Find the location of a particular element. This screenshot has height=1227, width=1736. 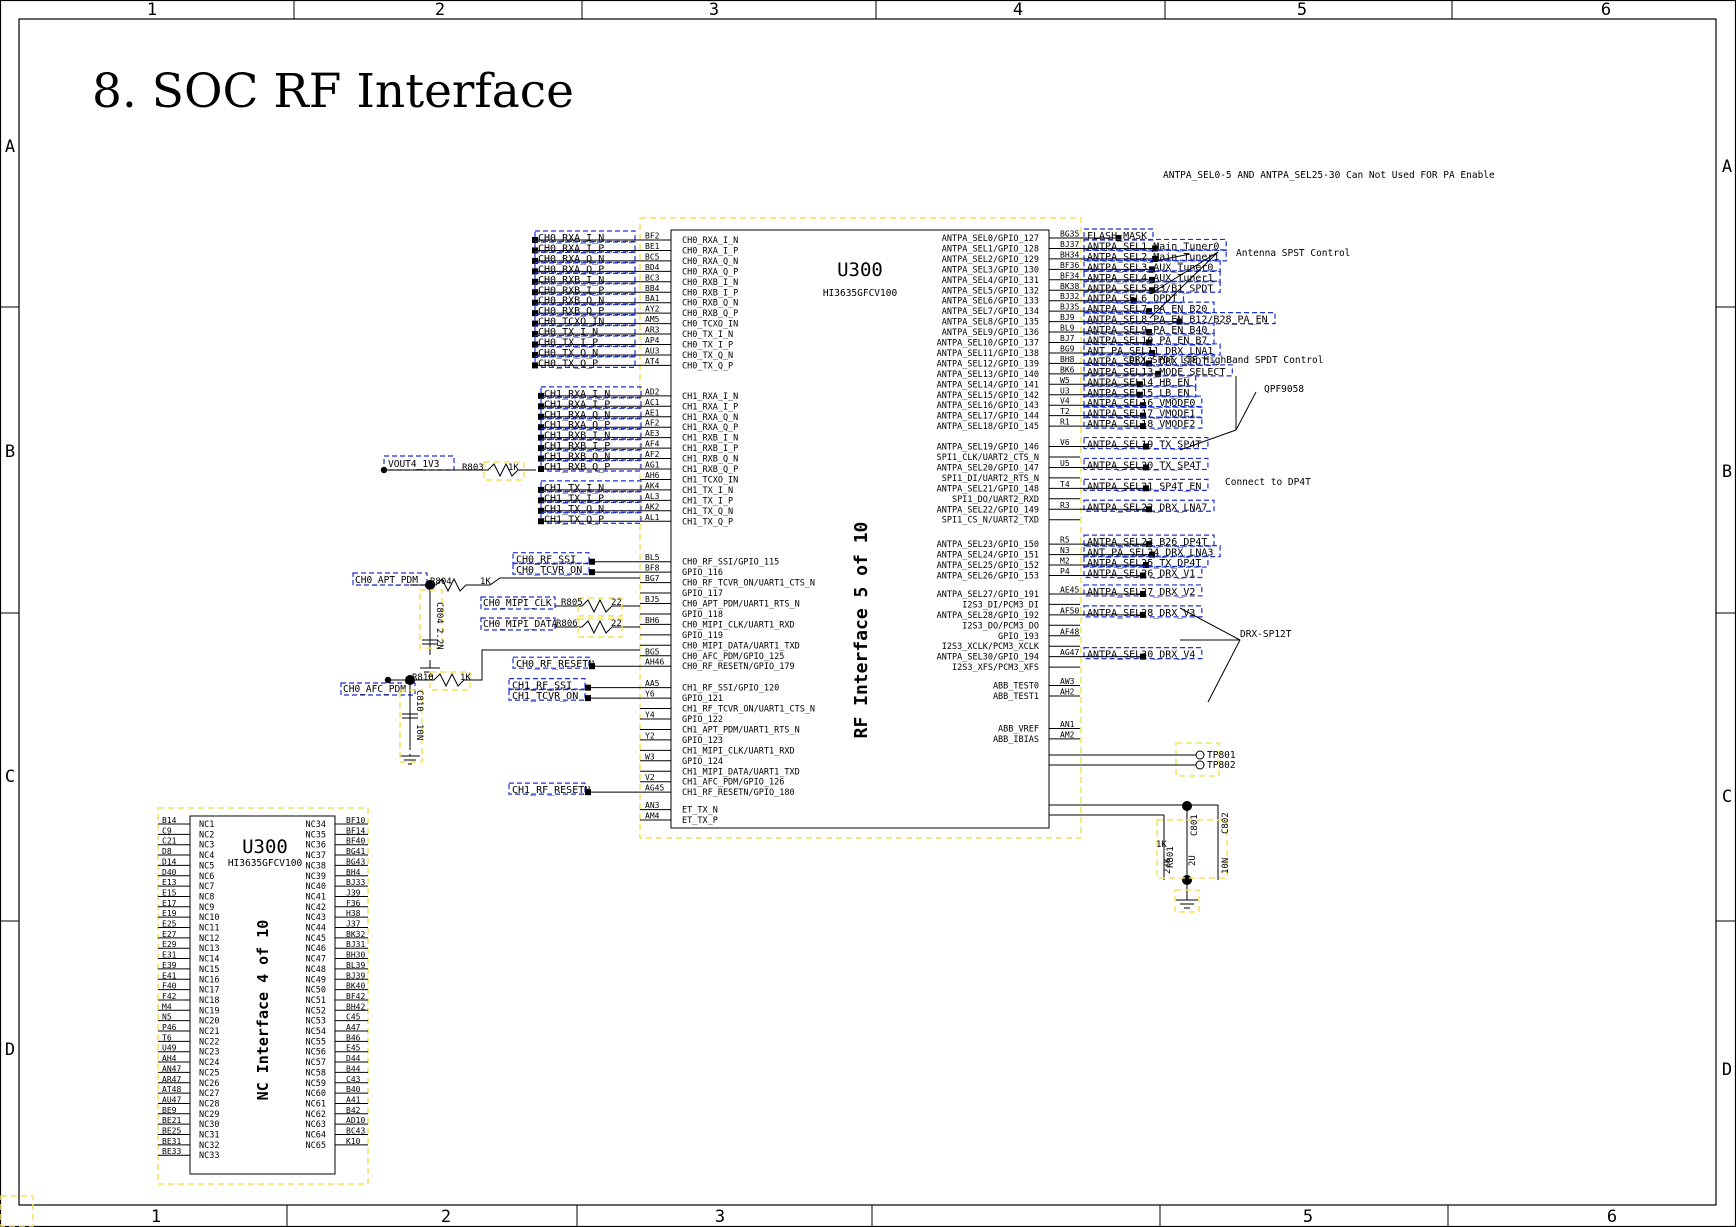

pin-number: R5 is located at coordinates (1065, 540).